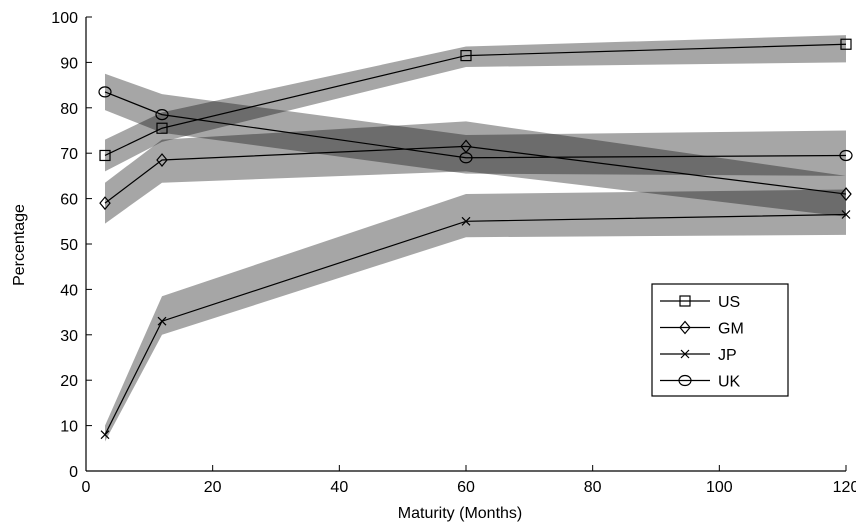 The image size is (856, 524). I want to click on x-tick-label: 80, so click(593, 487).